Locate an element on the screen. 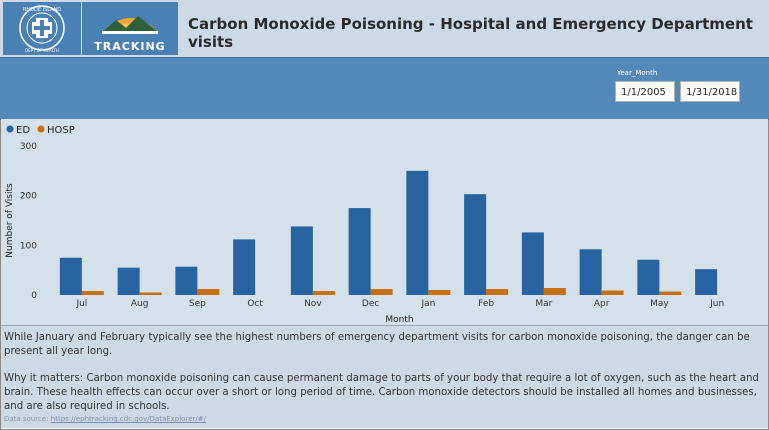 The image size is (769, 430). bar-hosp-sep is located at coordinates (208, 292).